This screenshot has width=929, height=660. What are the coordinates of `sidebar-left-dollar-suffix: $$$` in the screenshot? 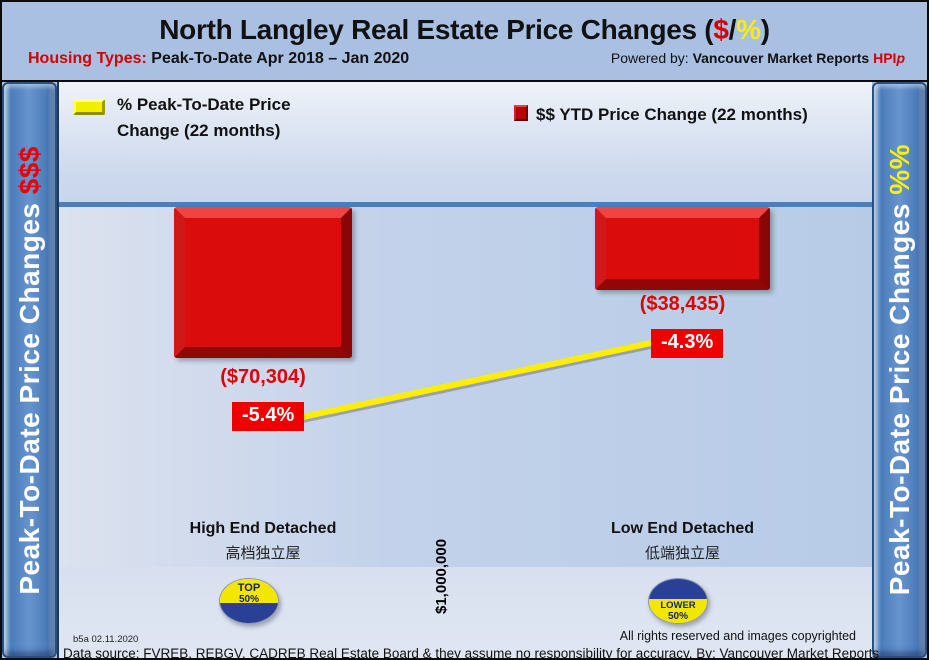 It's located at (29, 169).